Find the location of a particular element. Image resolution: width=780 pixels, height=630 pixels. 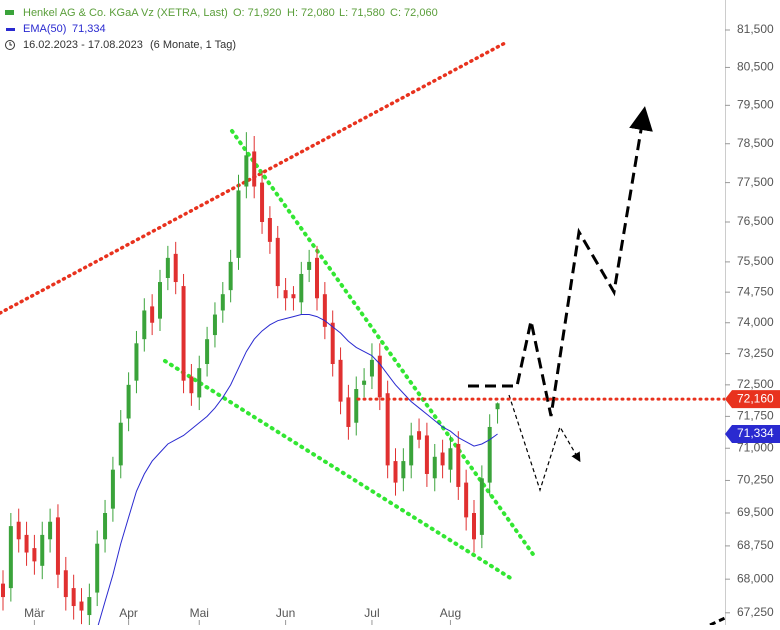

title: Henkel AG & Co. KGaA Vz (XETRA, Last) is located at coordinates (125, 13).